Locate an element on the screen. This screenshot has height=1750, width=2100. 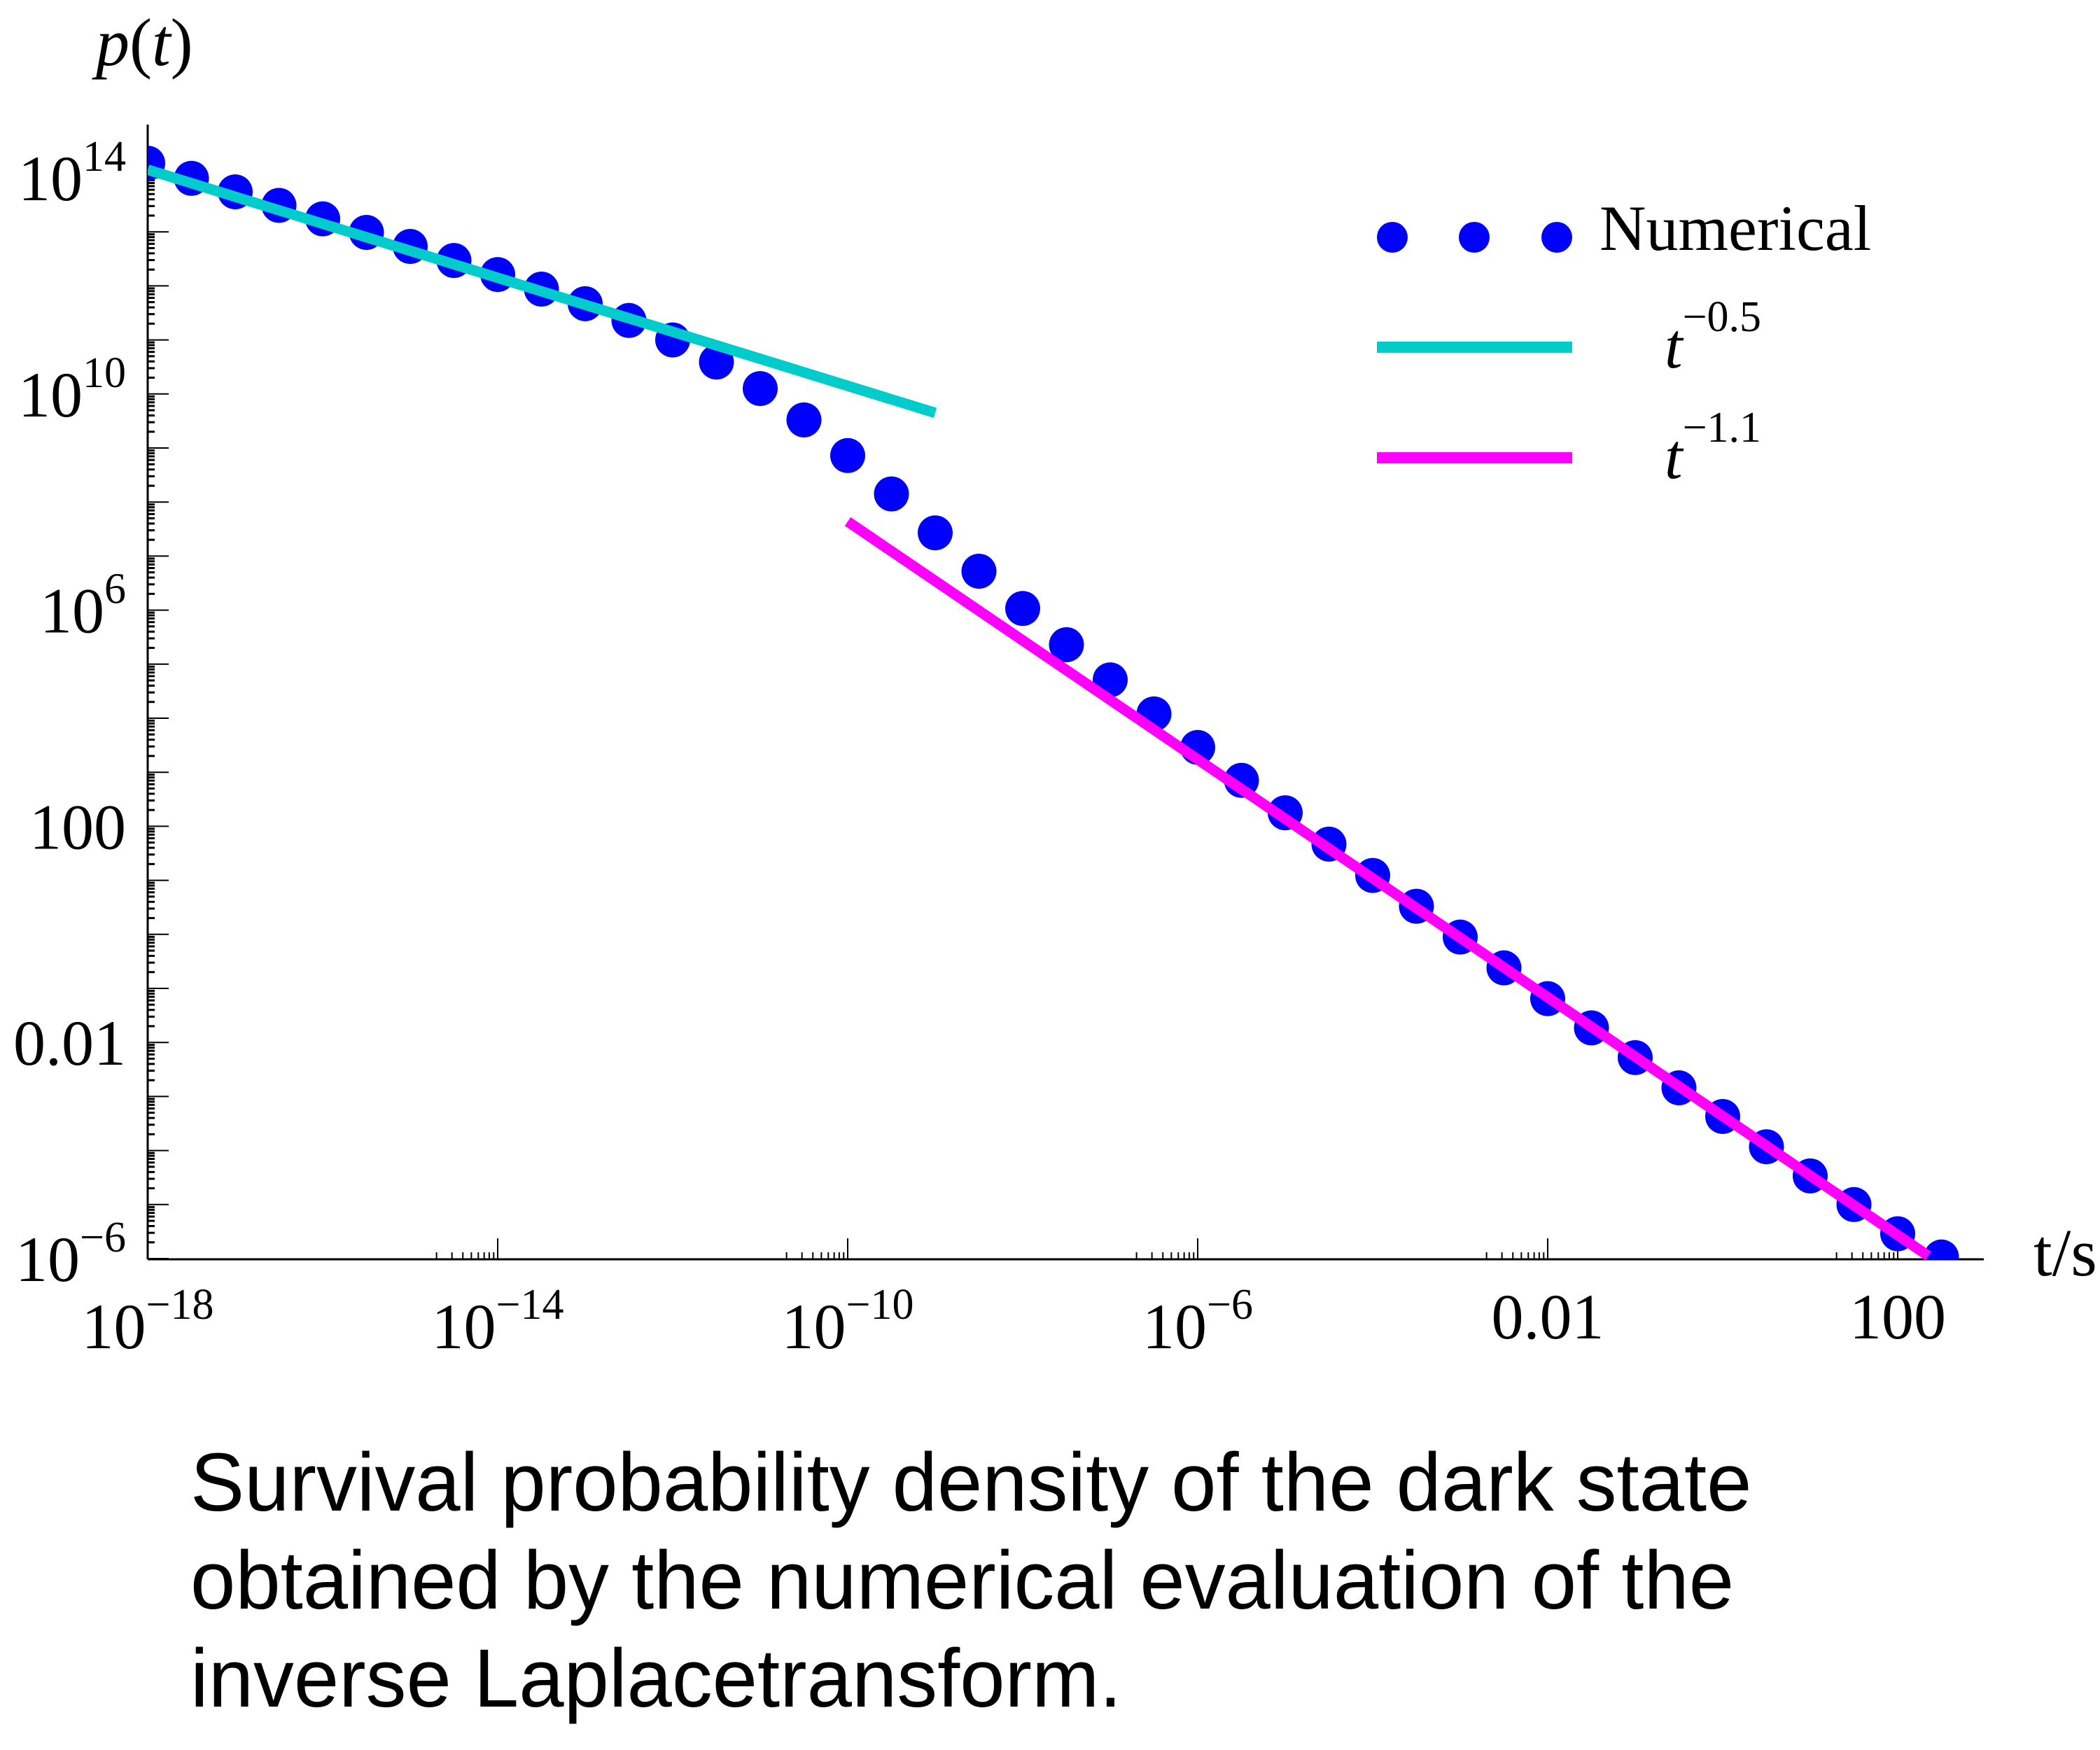
y-axis-title-t: t is located at coordinates (162, 42).